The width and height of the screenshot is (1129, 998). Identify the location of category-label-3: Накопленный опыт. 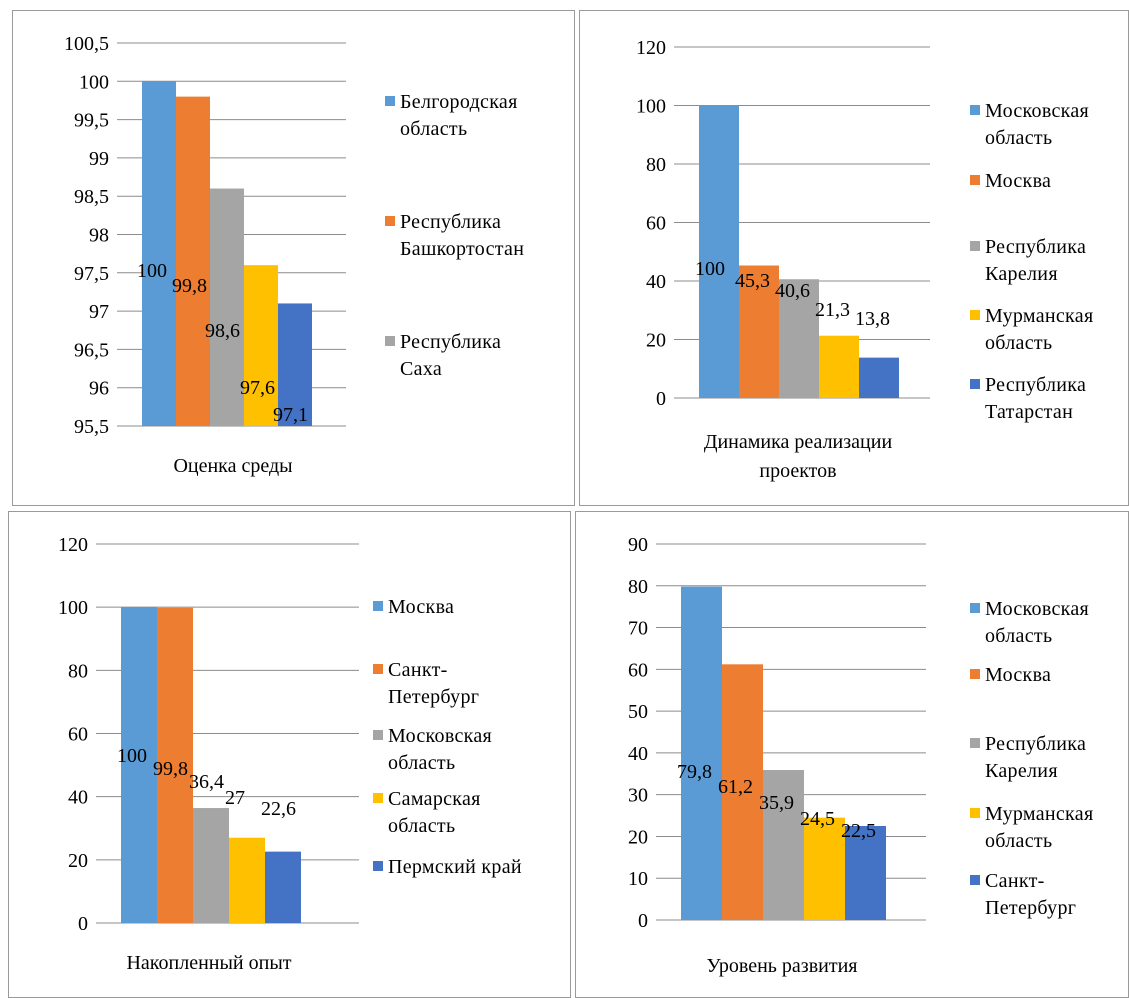
(209, 963).